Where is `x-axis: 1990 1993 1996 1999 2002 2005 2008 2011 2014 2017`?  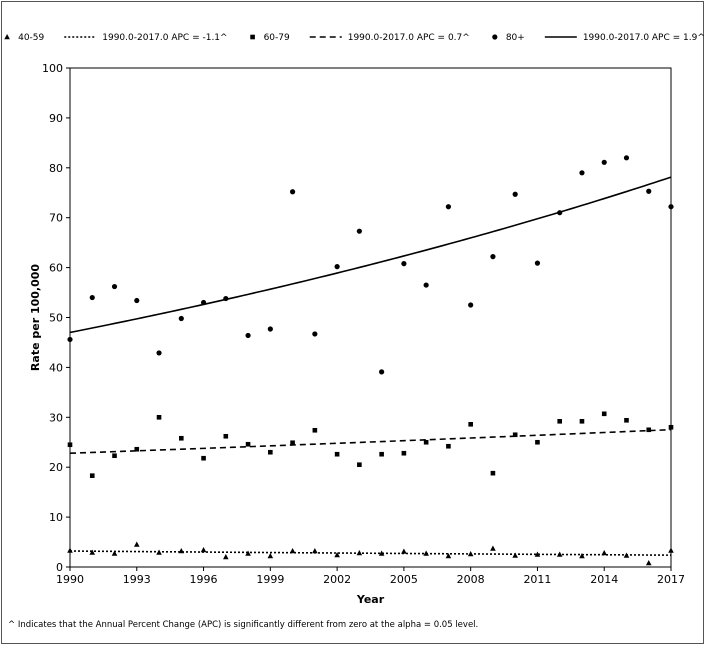 x-axis: 1990 1993 1996 1999 2002 2005 2008 2011 2014 2017 is located at coordinates (370, 576).